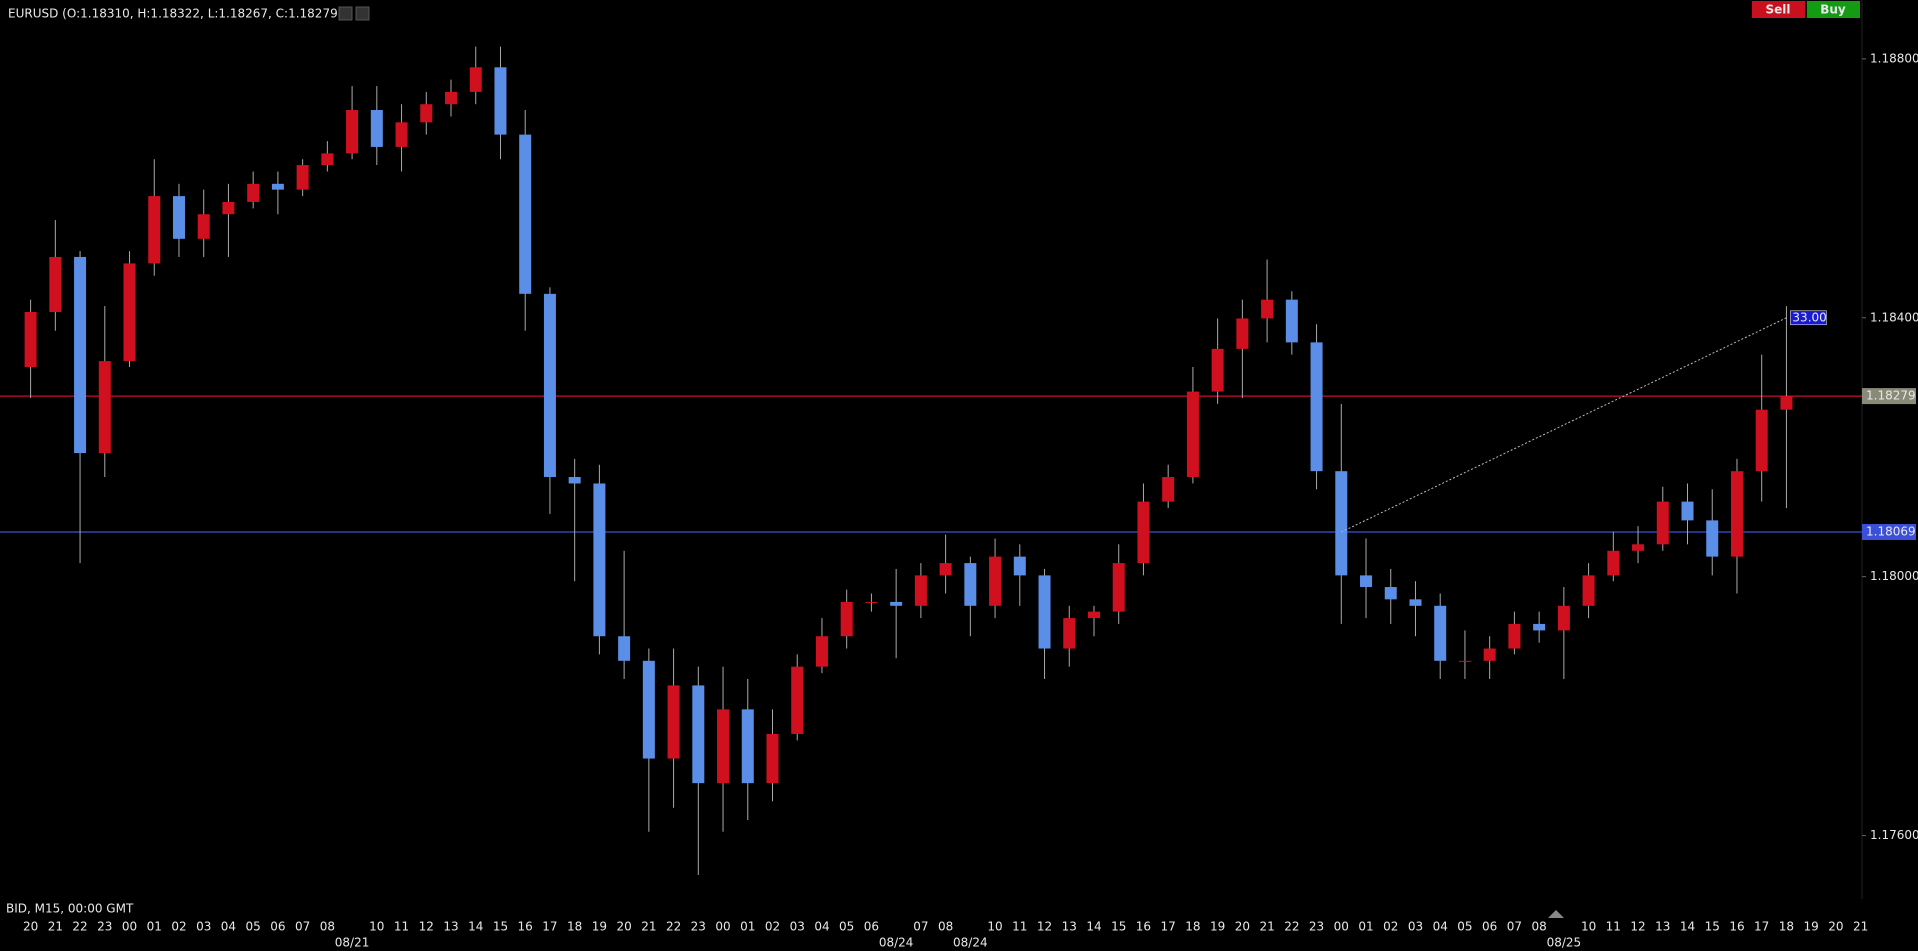  Describe the element at coordinates (574, 927) in the screenshot. I see `x-tick-label: 18` at that location.